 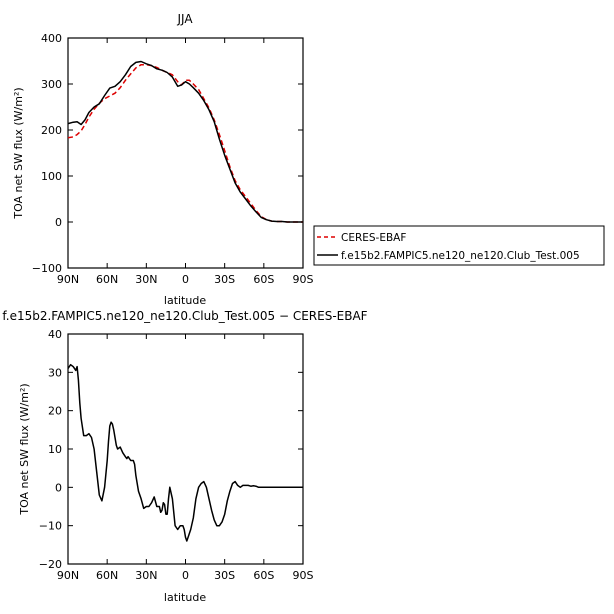 I want to click on top-x-axis-label: latitude, so click(x=185, y=300).